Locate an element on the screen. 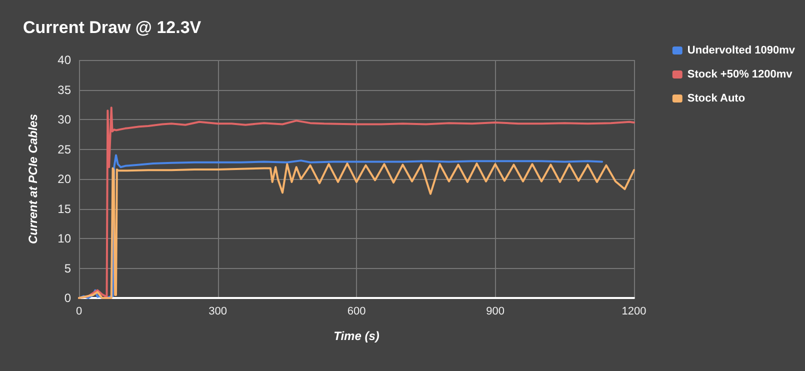 This screenshot has height=371, width=805. x-tick-label: 300 is located at coordinates (217, 312).